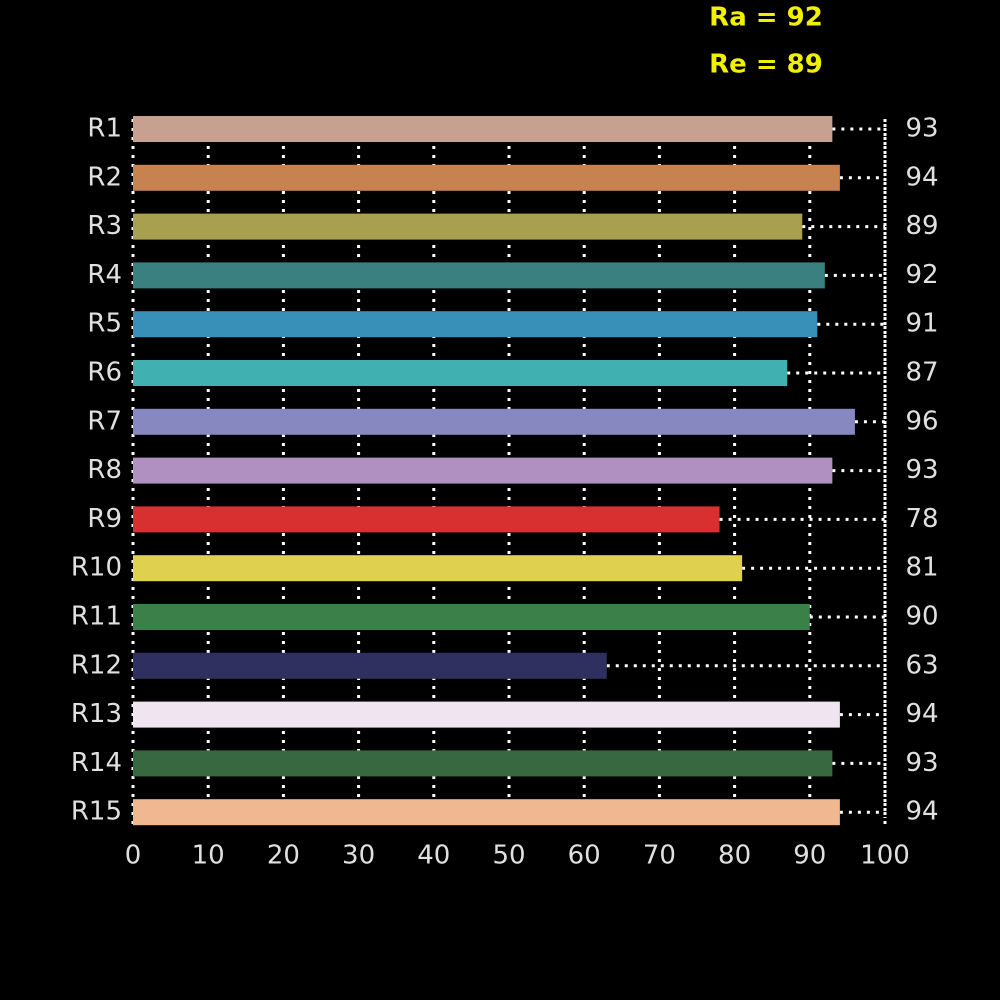 This screenshot has width=1000, height=1000. What do you see at coordinates (921, 373) in the screenshot?
I see `value-label: 87` at bounding box center [921, 373].